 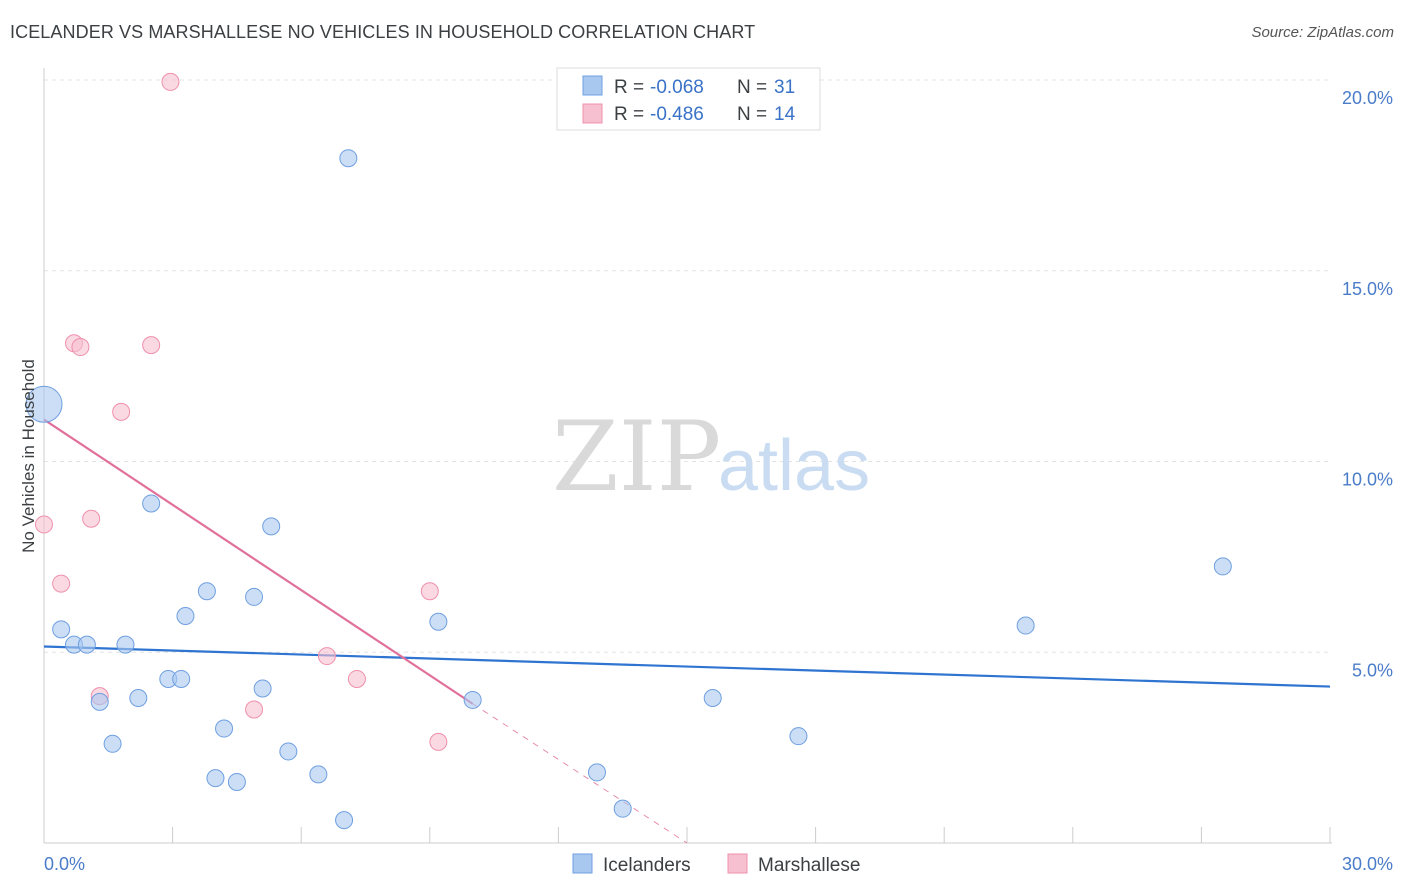 What do you see at coordinates (785, 114) in the screenshot?
I see `legend-n-value-2: 14` at bounding box center [785, 114].